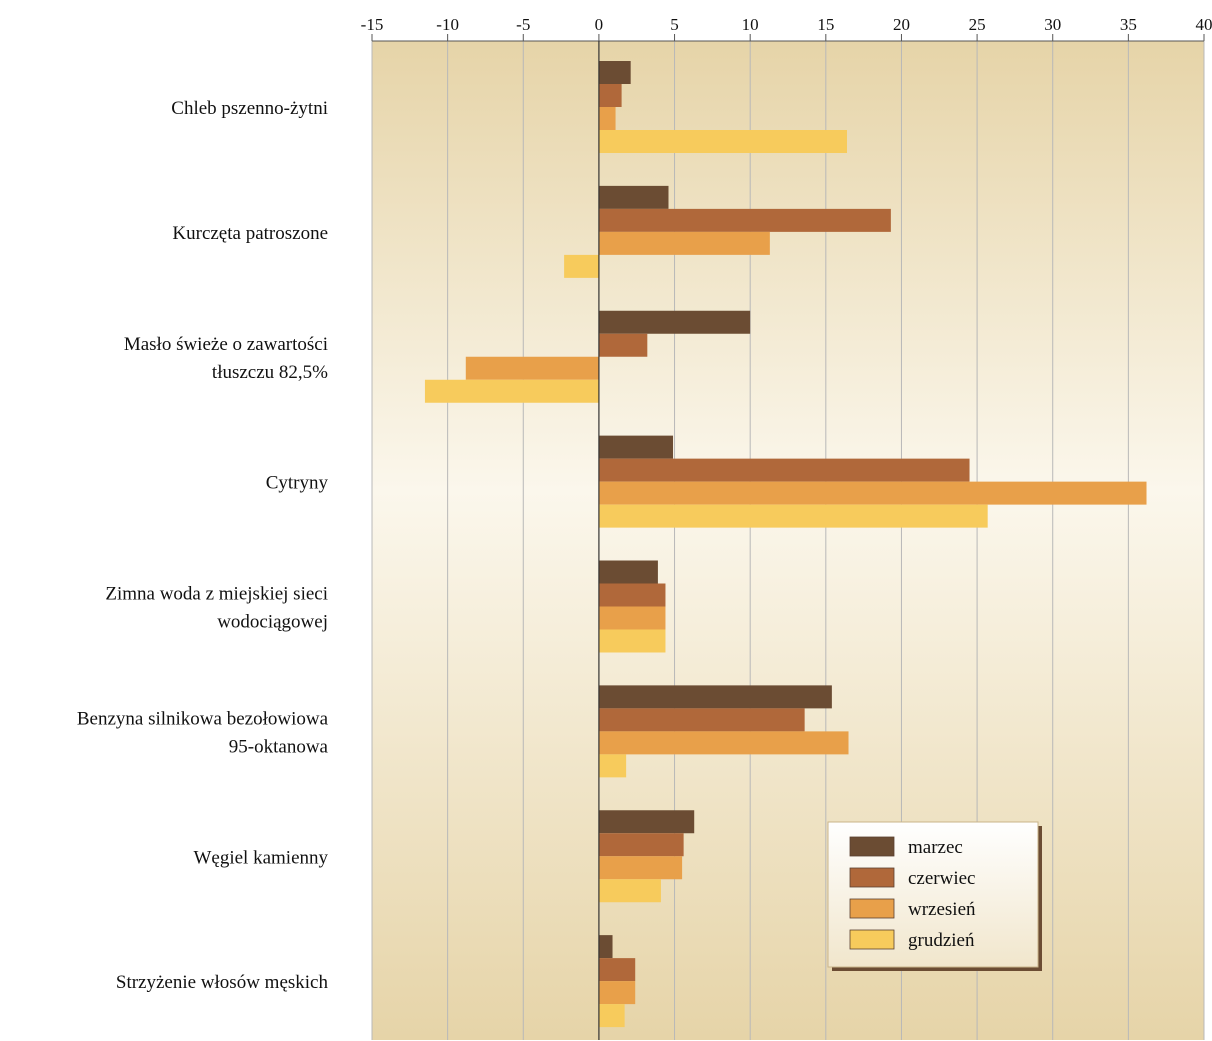 This screenshot has width=1212, height=1041. What do you see at coordinates (674, 24) in the screenshot?
I see `tick-label: 5` at bounding box center [674, 24].